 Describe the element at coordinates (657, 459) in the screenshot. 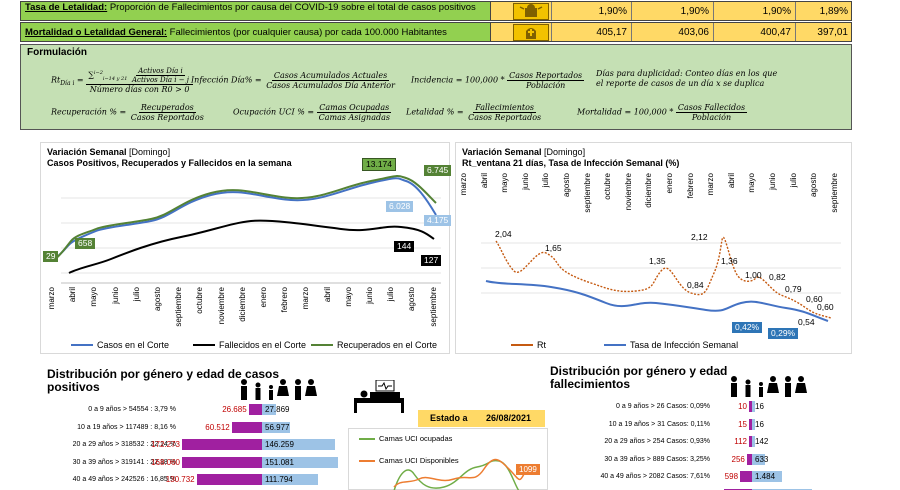

I see `dist-row-label: 30 a 39 años > 889 Casos: 3,25%` at that location.